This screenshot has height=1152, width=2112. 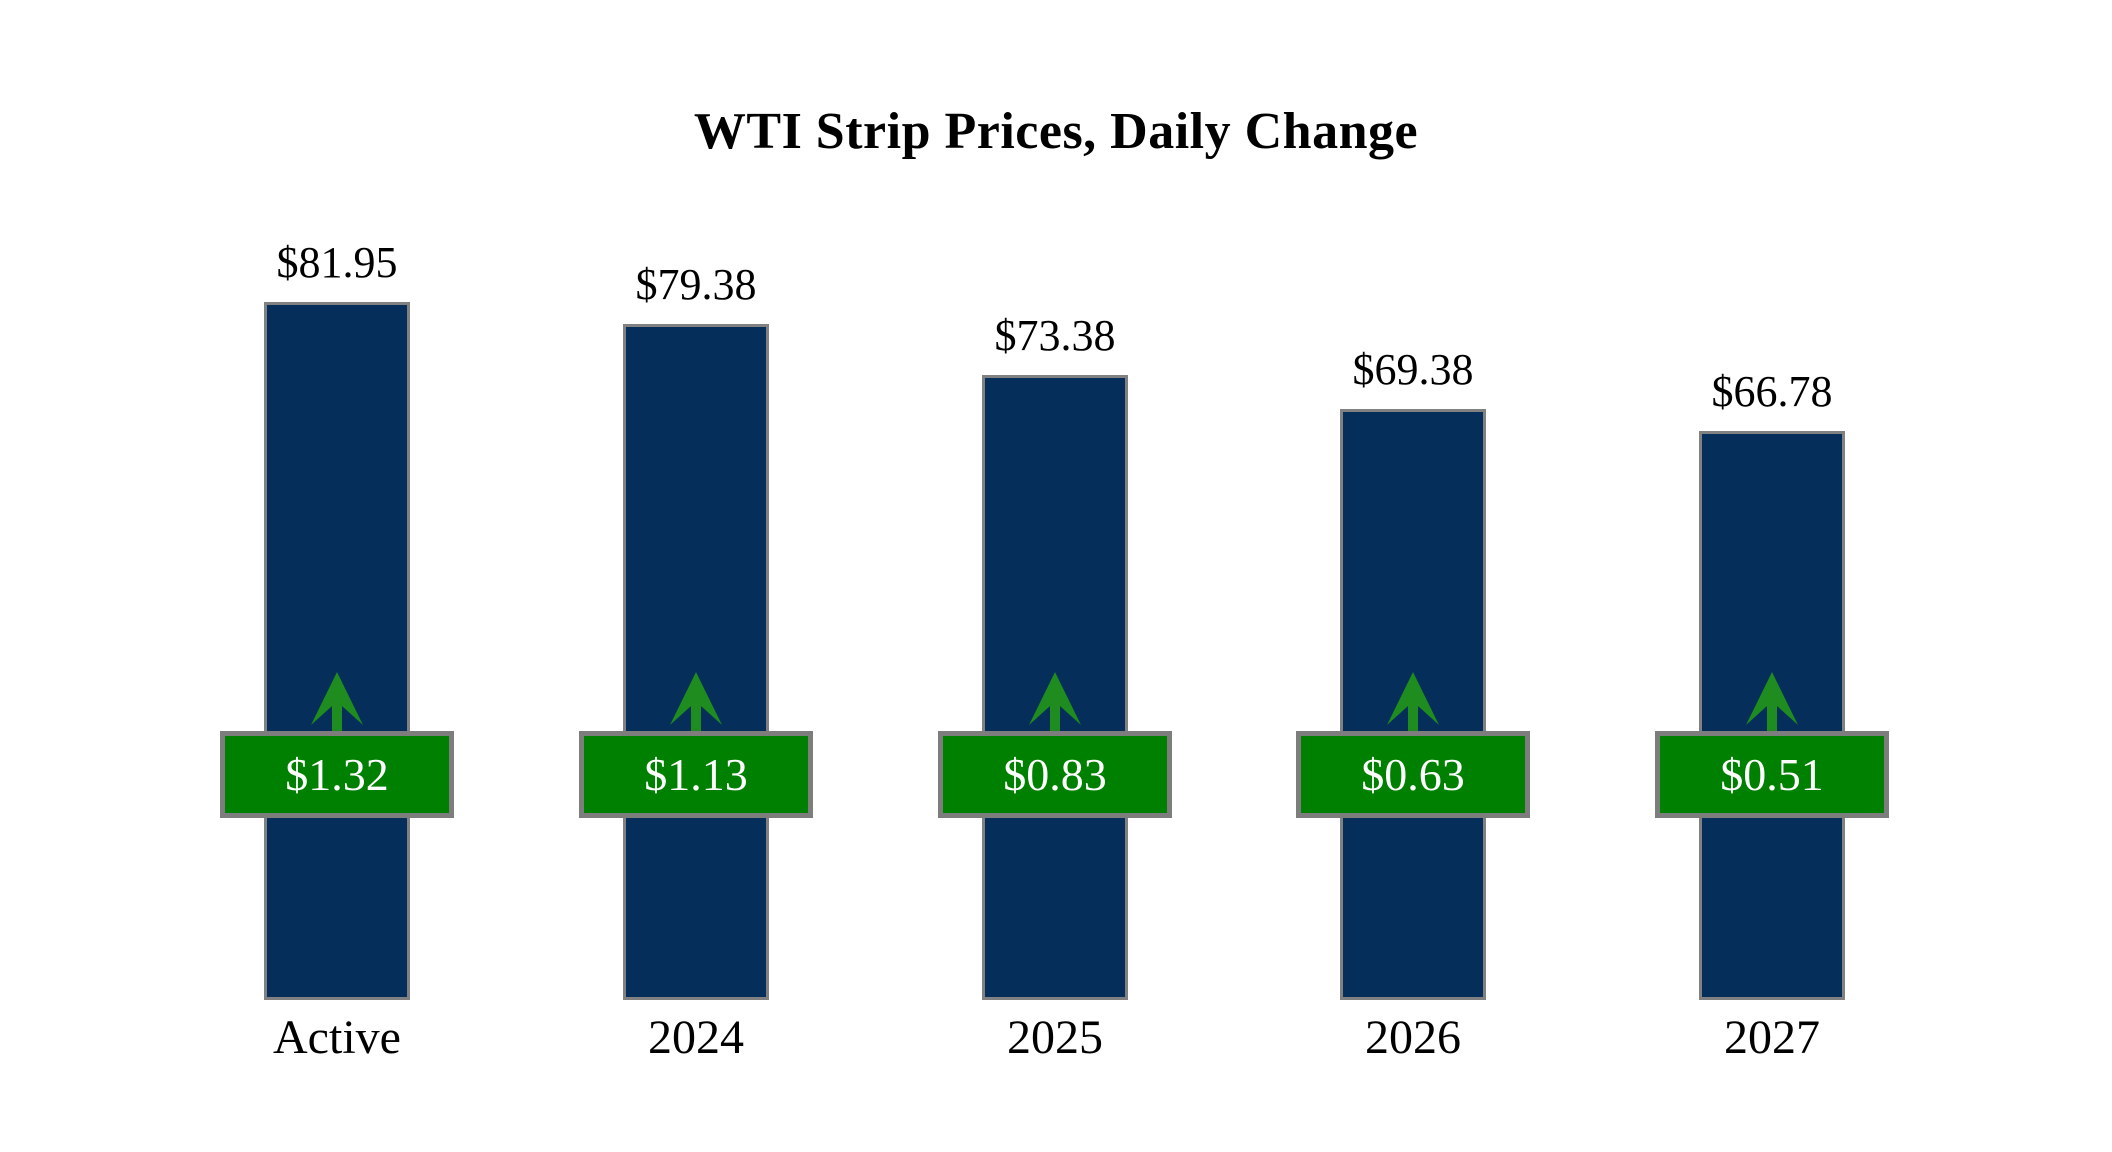 I want to click on strip-price-label: $79.38, so click(x=696, y=284).